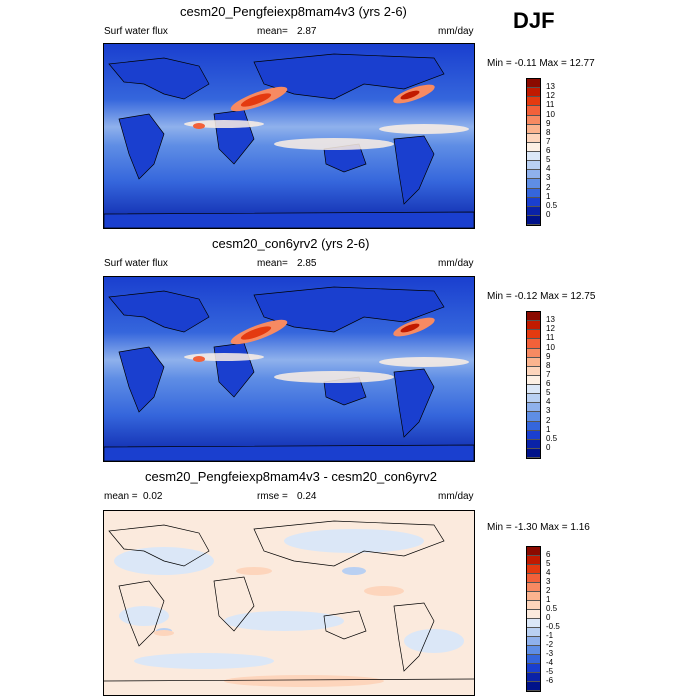 This screenshot has height=700, width=700. Describe the element at coordinates (541, 63) in the screenshot. I see `panel-1-minmax: Min = -0.11 Max = 12.77` at that location.